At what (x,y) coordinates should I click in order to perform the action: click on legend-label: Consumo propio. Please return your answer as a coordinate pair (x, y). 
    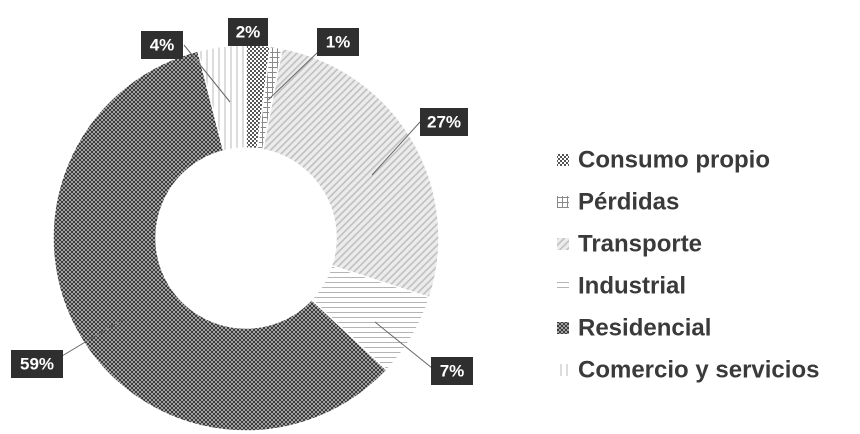
    Looking at the image, I should click on (674, 160).